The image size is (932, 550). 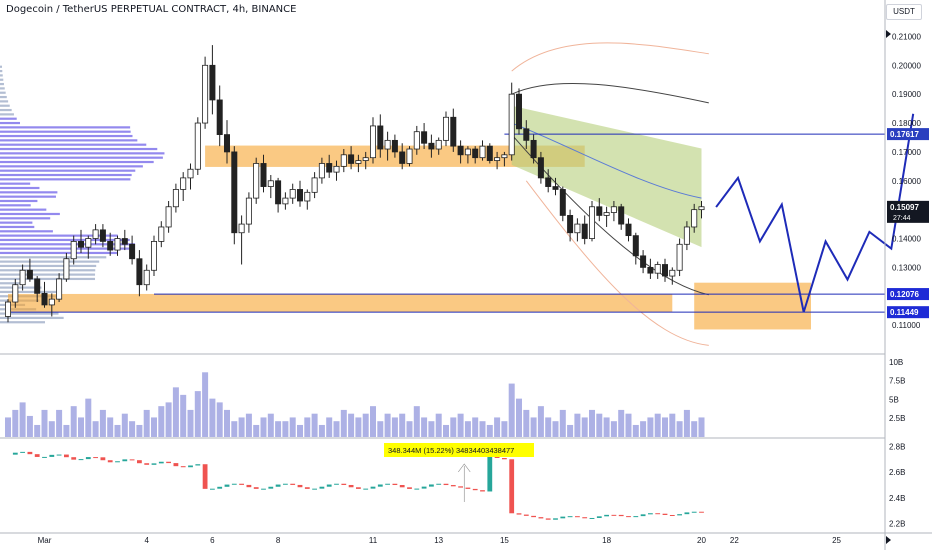 What do you see at coordinates (146, 540) in the screenshot?
I see `time-tick-label: 4` at bounding box center [146, 540].